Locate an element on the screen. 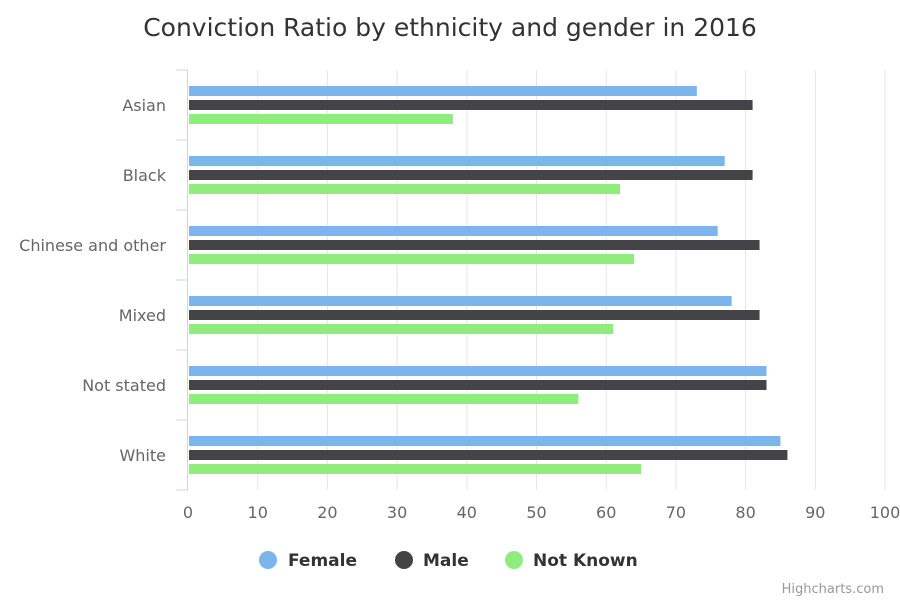  x-tick-label: 50 is located at coordinates (536, 512).